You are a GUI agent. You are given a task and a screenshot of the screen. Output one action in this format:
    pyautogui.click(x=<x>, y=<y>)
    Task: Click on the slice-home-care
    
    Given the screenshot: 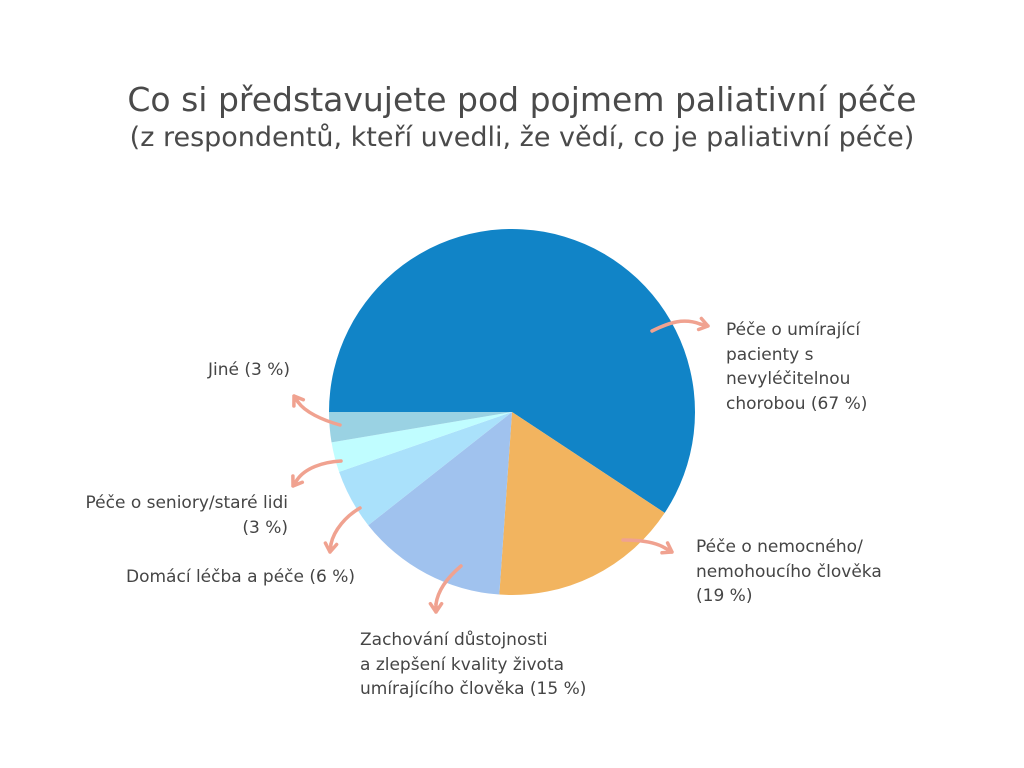 What is the action you would take?
    pyautogui.click(x=425, y=469)
    